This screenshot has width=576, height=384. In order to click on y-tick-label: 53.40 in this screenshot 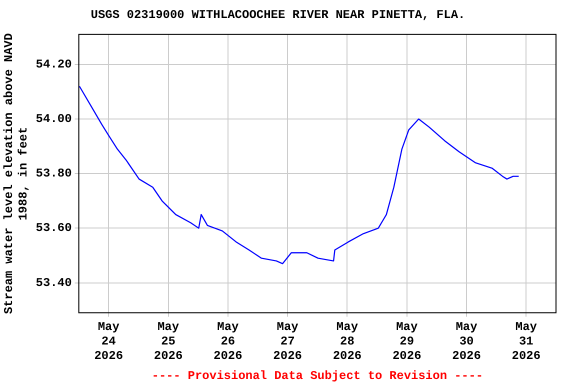, I will do `click(54, 283)`.